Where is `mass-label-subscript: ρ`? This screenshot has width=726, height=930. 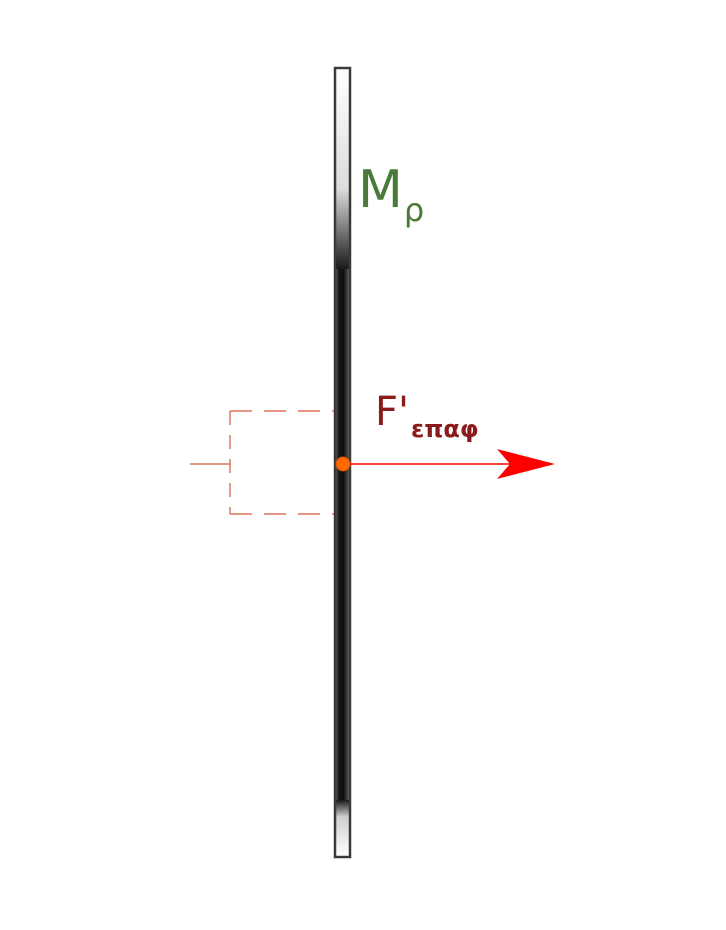 mass-label-subscript: ρ is located at coordinates (413, 210).